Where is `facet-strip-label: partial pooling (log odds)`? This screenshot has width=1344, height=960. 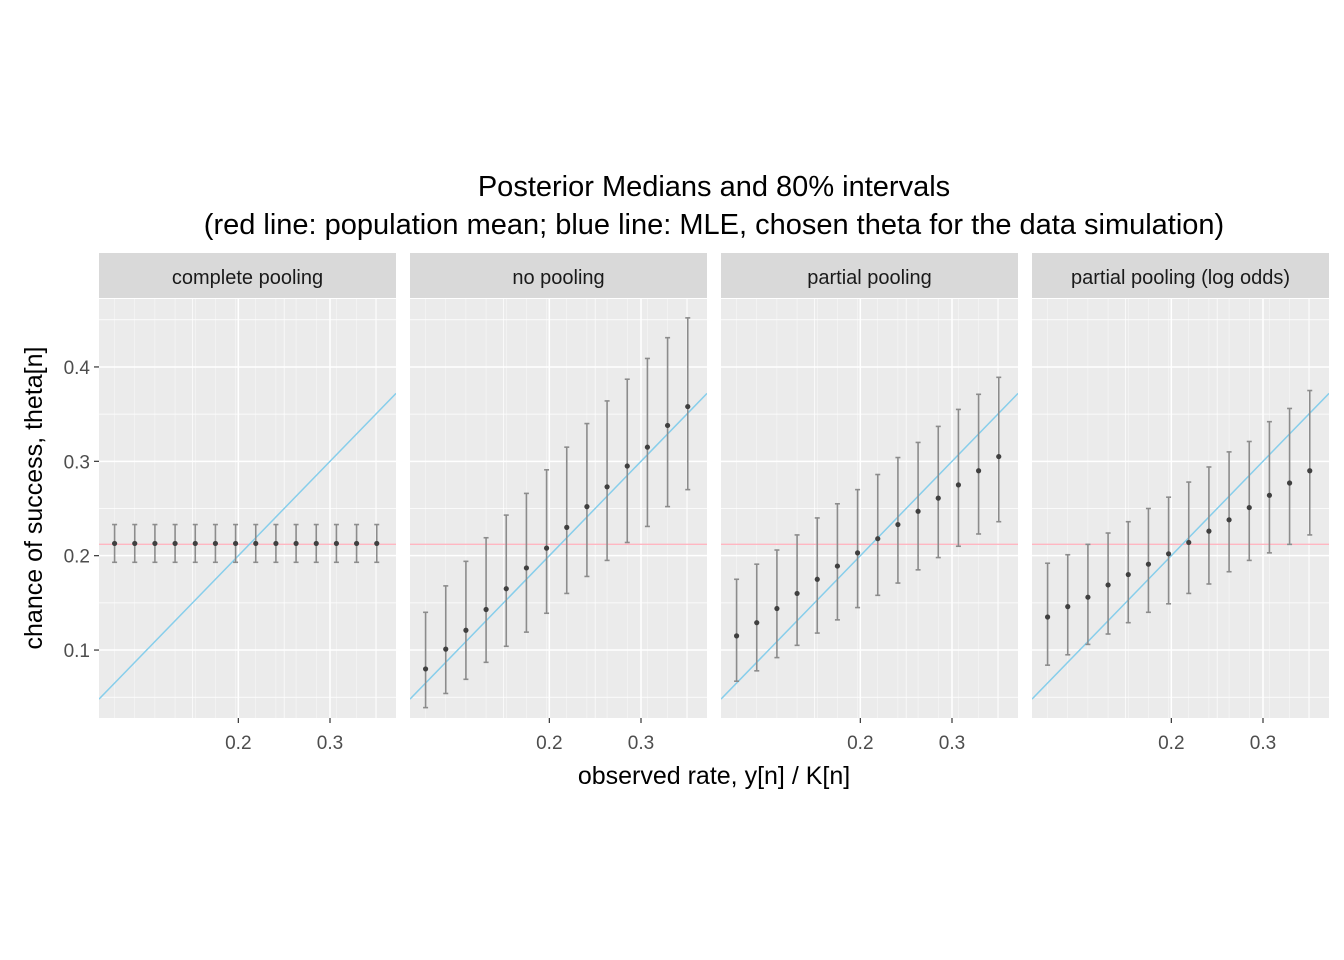 facet-strip-label: partial pooling (log odds) is located at coordinates (1180, 278).